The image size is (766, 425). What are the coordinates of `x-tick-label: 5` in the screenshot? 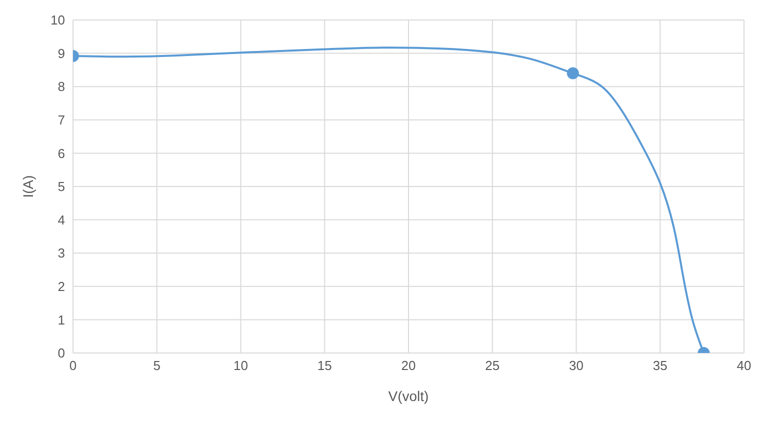 It's located at (156, 366).